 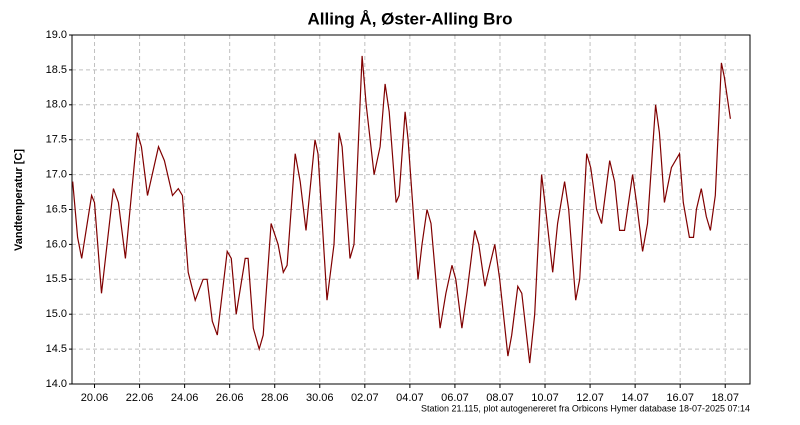 I want to click on x-tick-label: 04.07, so click(x=410, y=398).